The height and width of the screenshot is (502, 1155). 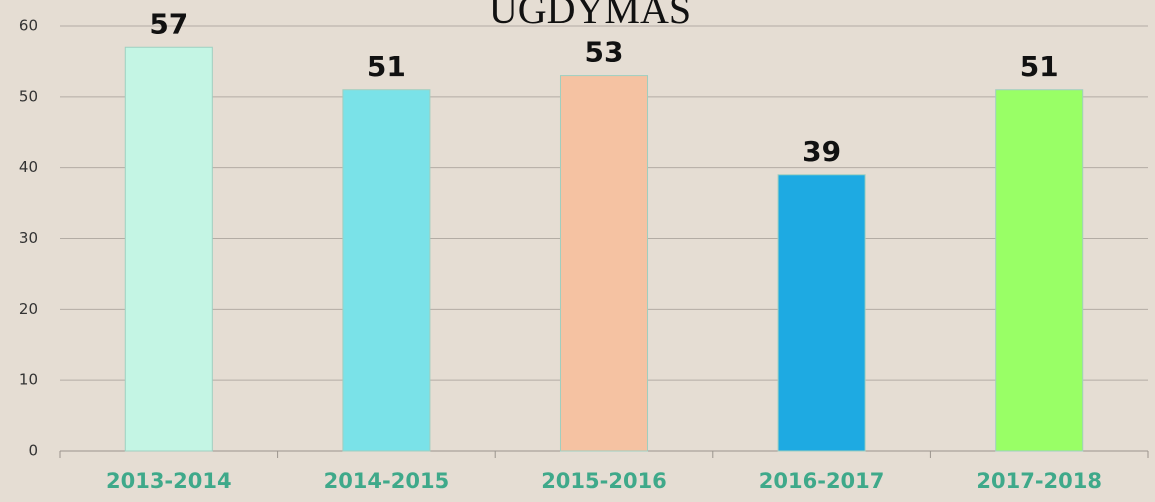 I want to click on y-tick-label: 20, so click(x=28, y=309).